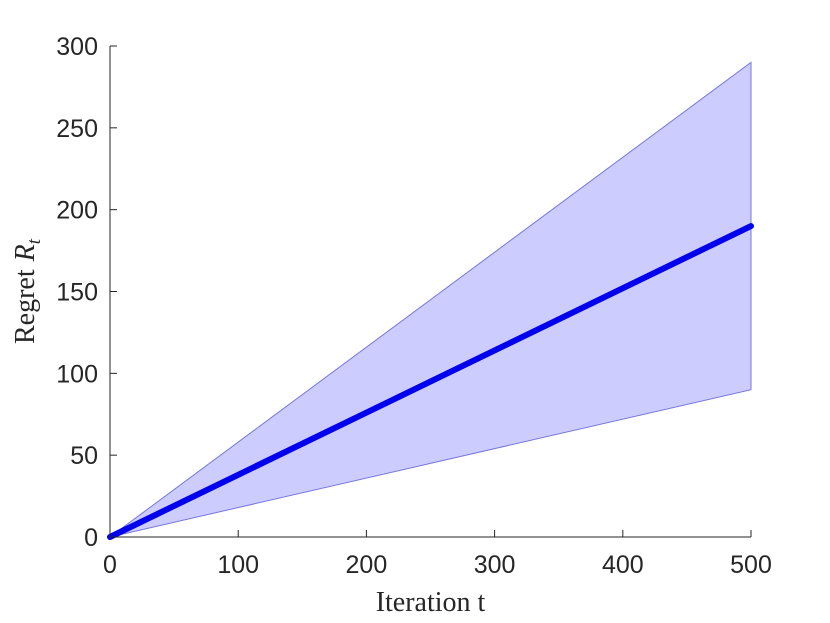 The image size is (830, 623). I want to click on y-axis-label-prefix: Regret, so click(25, 306).